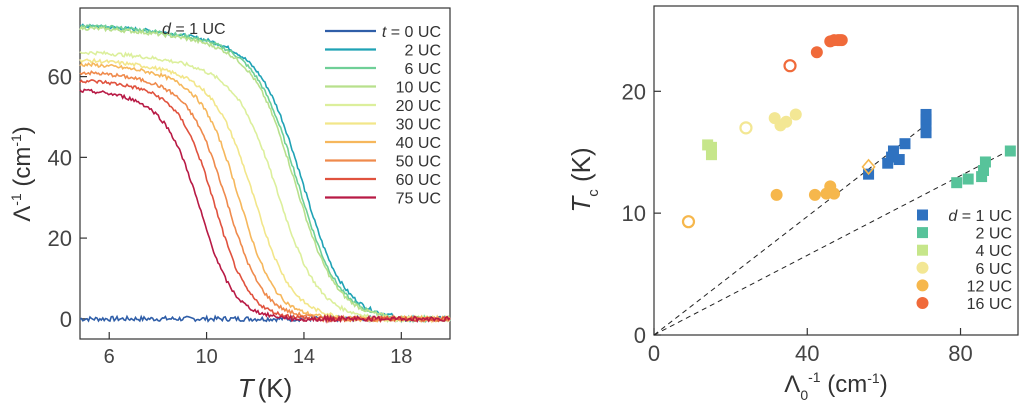 Image resolution: width=1030 pixels, height=413 pixels. I want to click on right-legend-label: 12 UC, so click(989, 286).